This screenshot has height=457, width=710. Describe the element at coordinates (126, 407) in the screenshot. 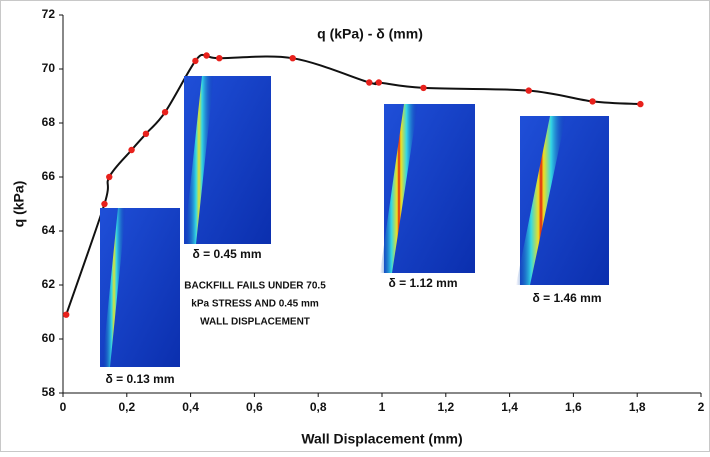

I see `x-tick-label: 0,2` at that location.